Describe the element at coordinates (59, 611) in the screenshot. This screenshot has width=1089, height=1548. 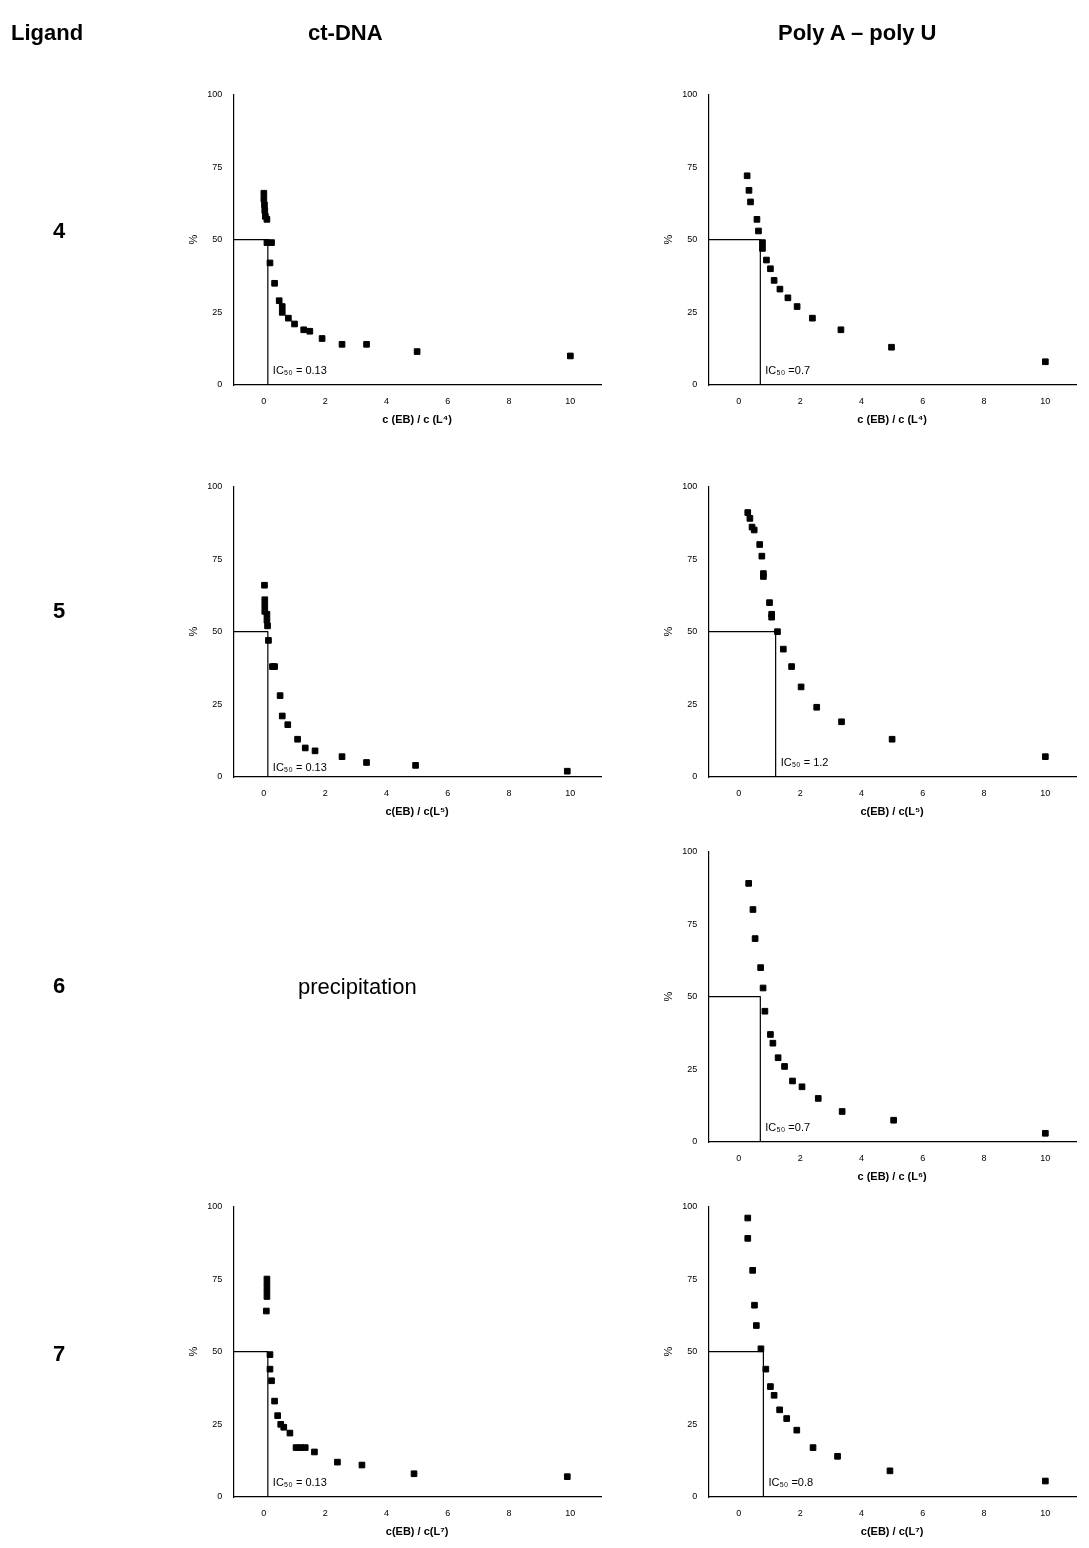
I see `text: 5` at that location.